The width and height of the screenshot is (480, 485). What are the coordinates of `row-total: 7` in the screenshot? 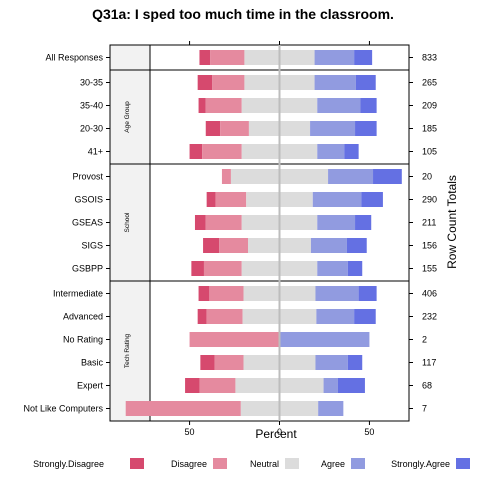 It's located at (424, 409).